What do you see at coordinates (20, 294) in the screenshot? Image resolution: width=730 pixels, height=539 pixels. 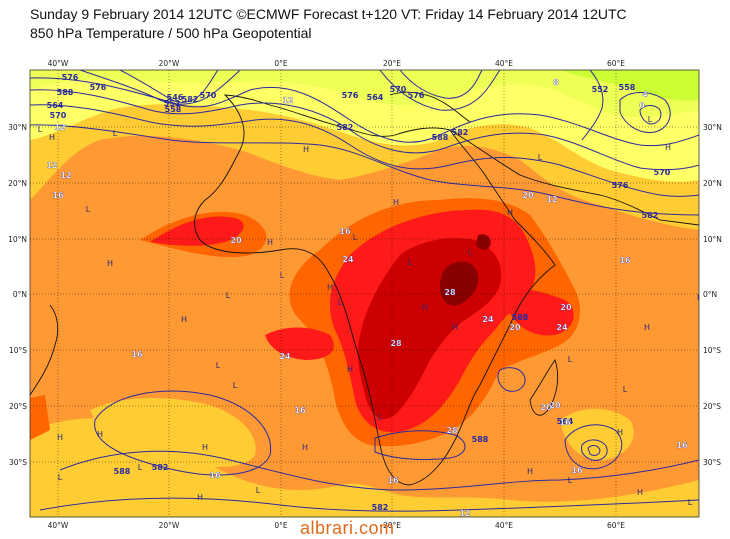 I see `latitude-label-left: 0°N` at bounding box center [20, 294].